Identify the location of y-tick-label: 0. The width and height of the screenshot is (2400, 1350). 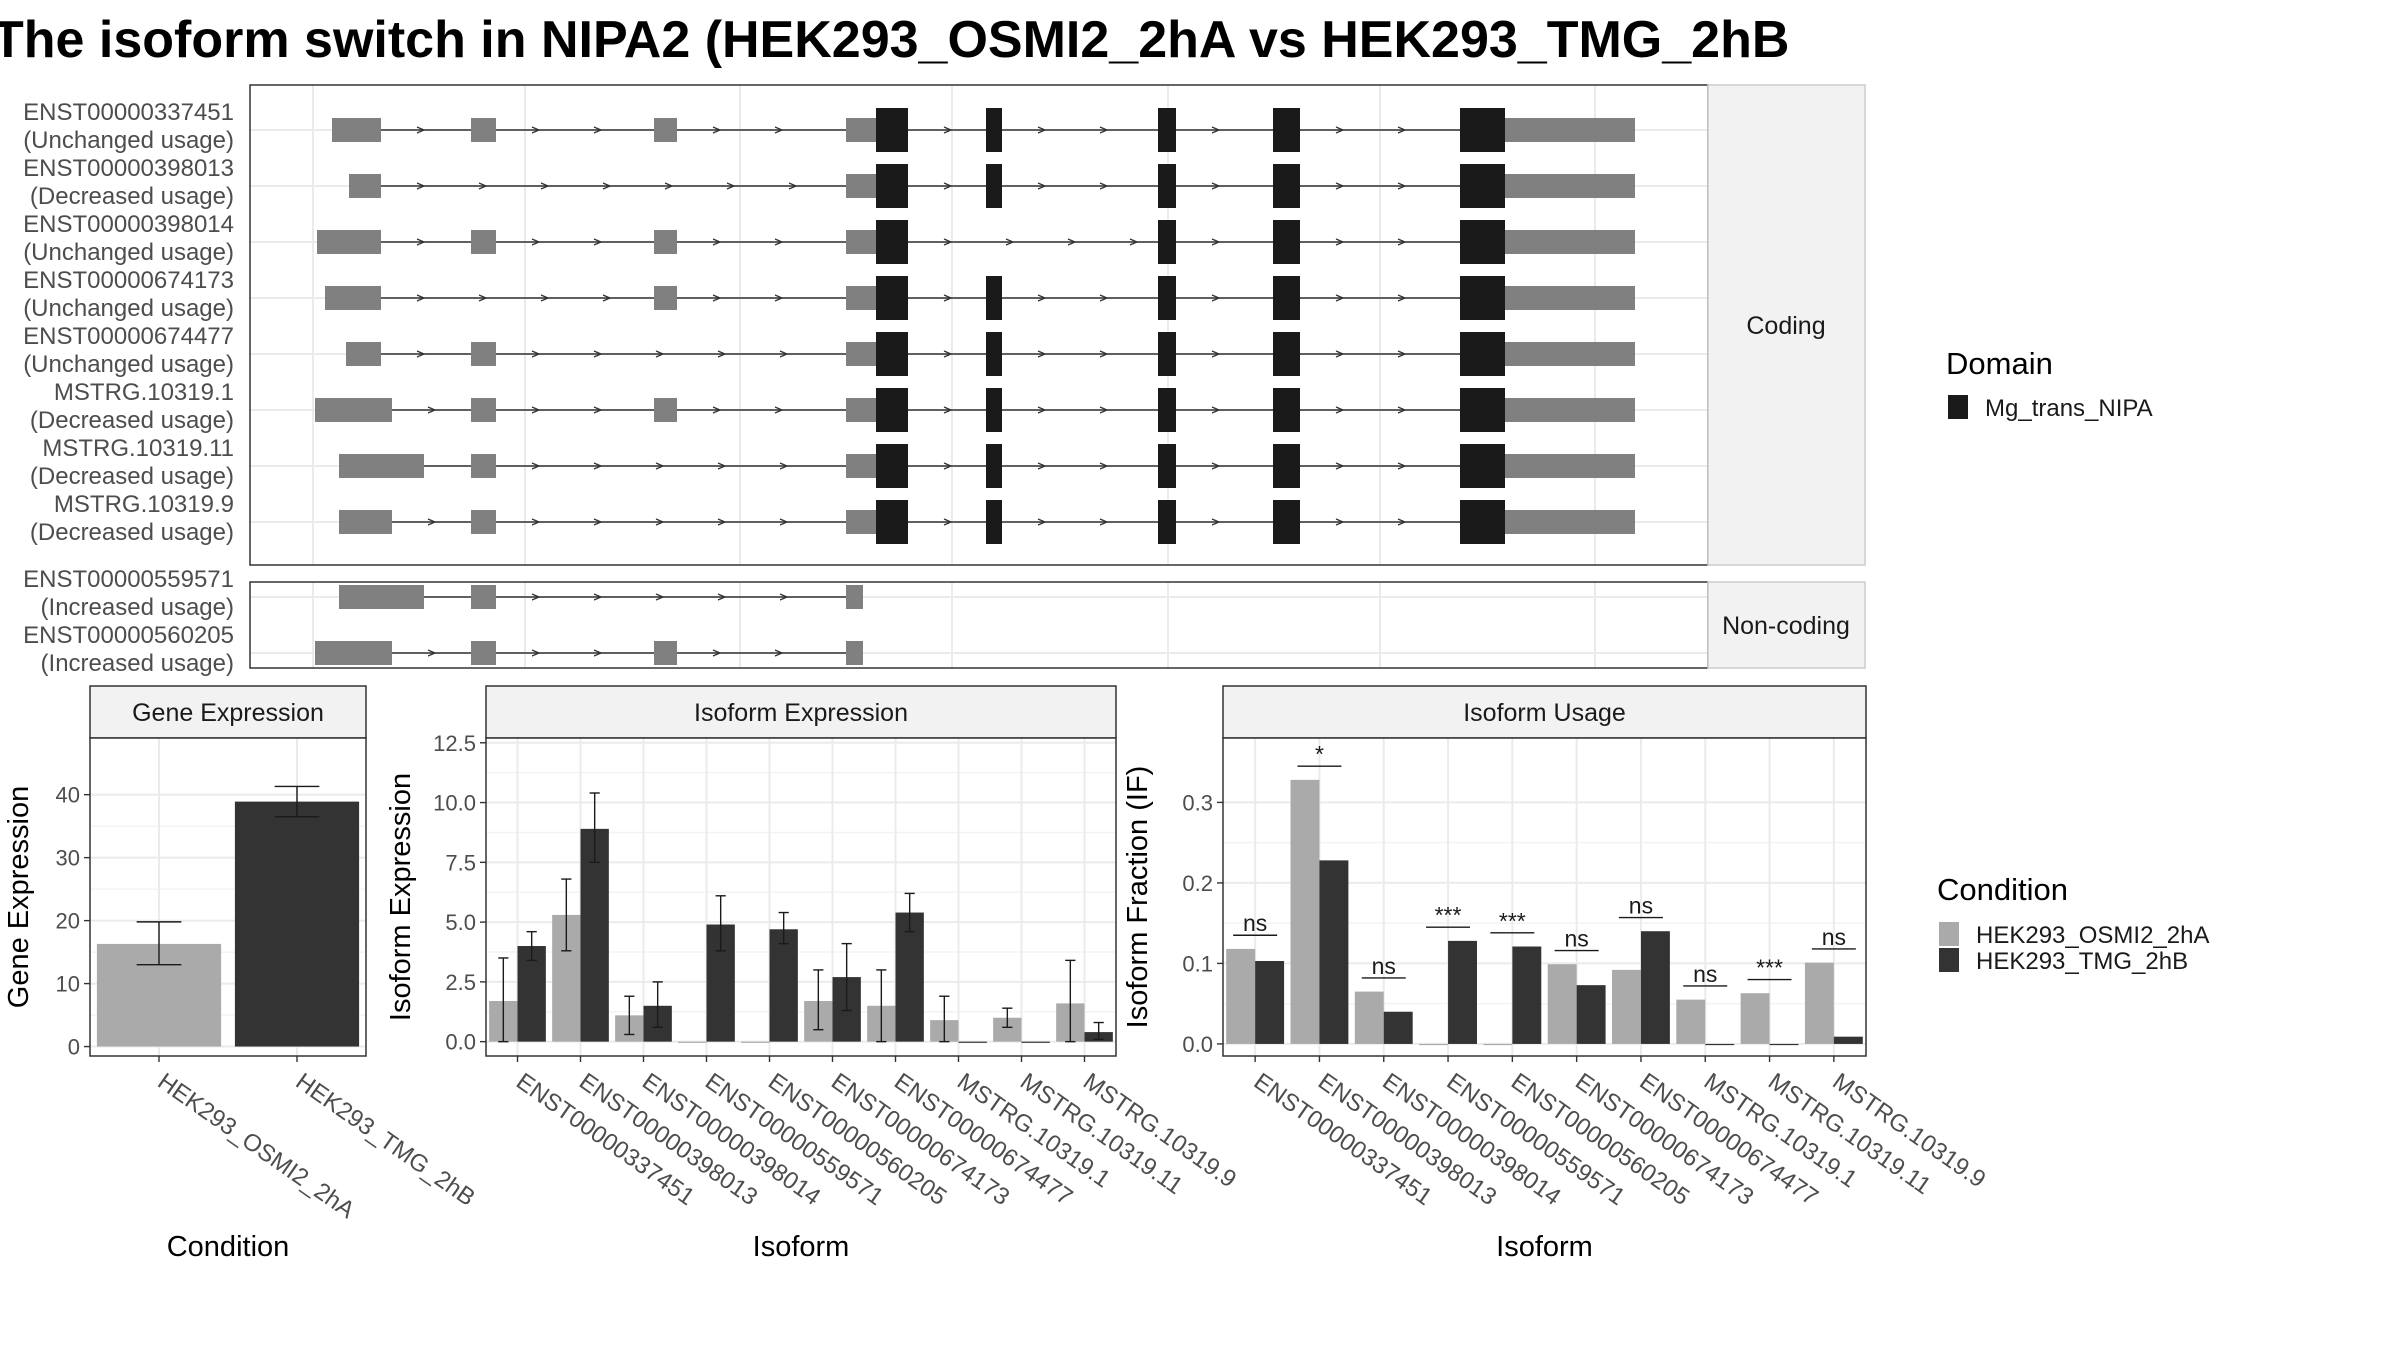
(74, 1047).